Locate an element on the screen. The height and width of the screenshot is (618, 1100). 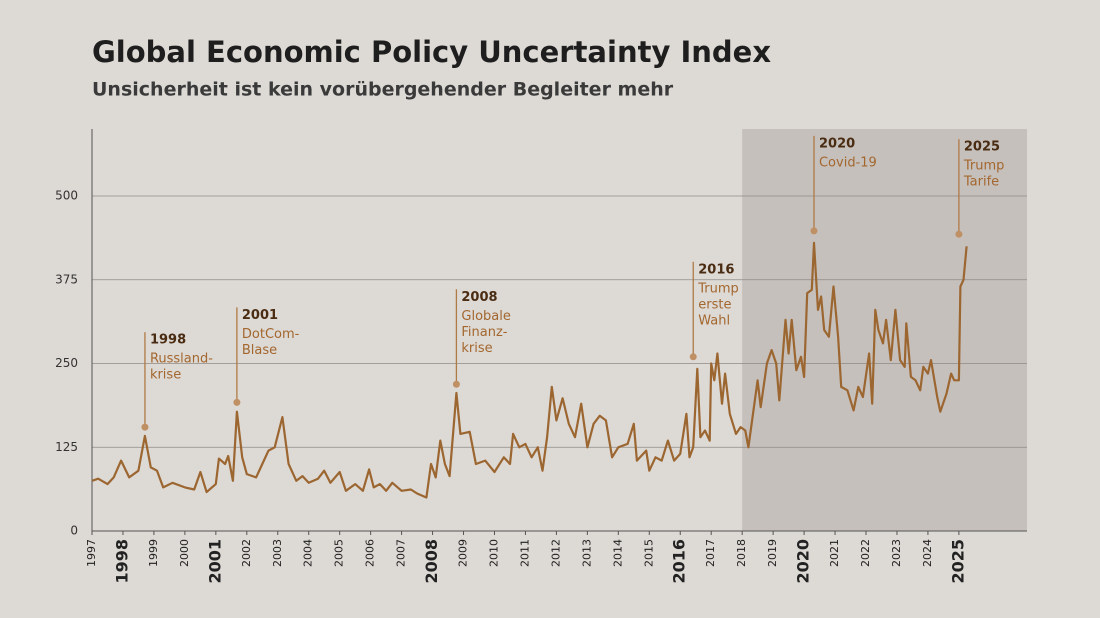
x-tick-label: 2007 is located at coordinates (401, 553).